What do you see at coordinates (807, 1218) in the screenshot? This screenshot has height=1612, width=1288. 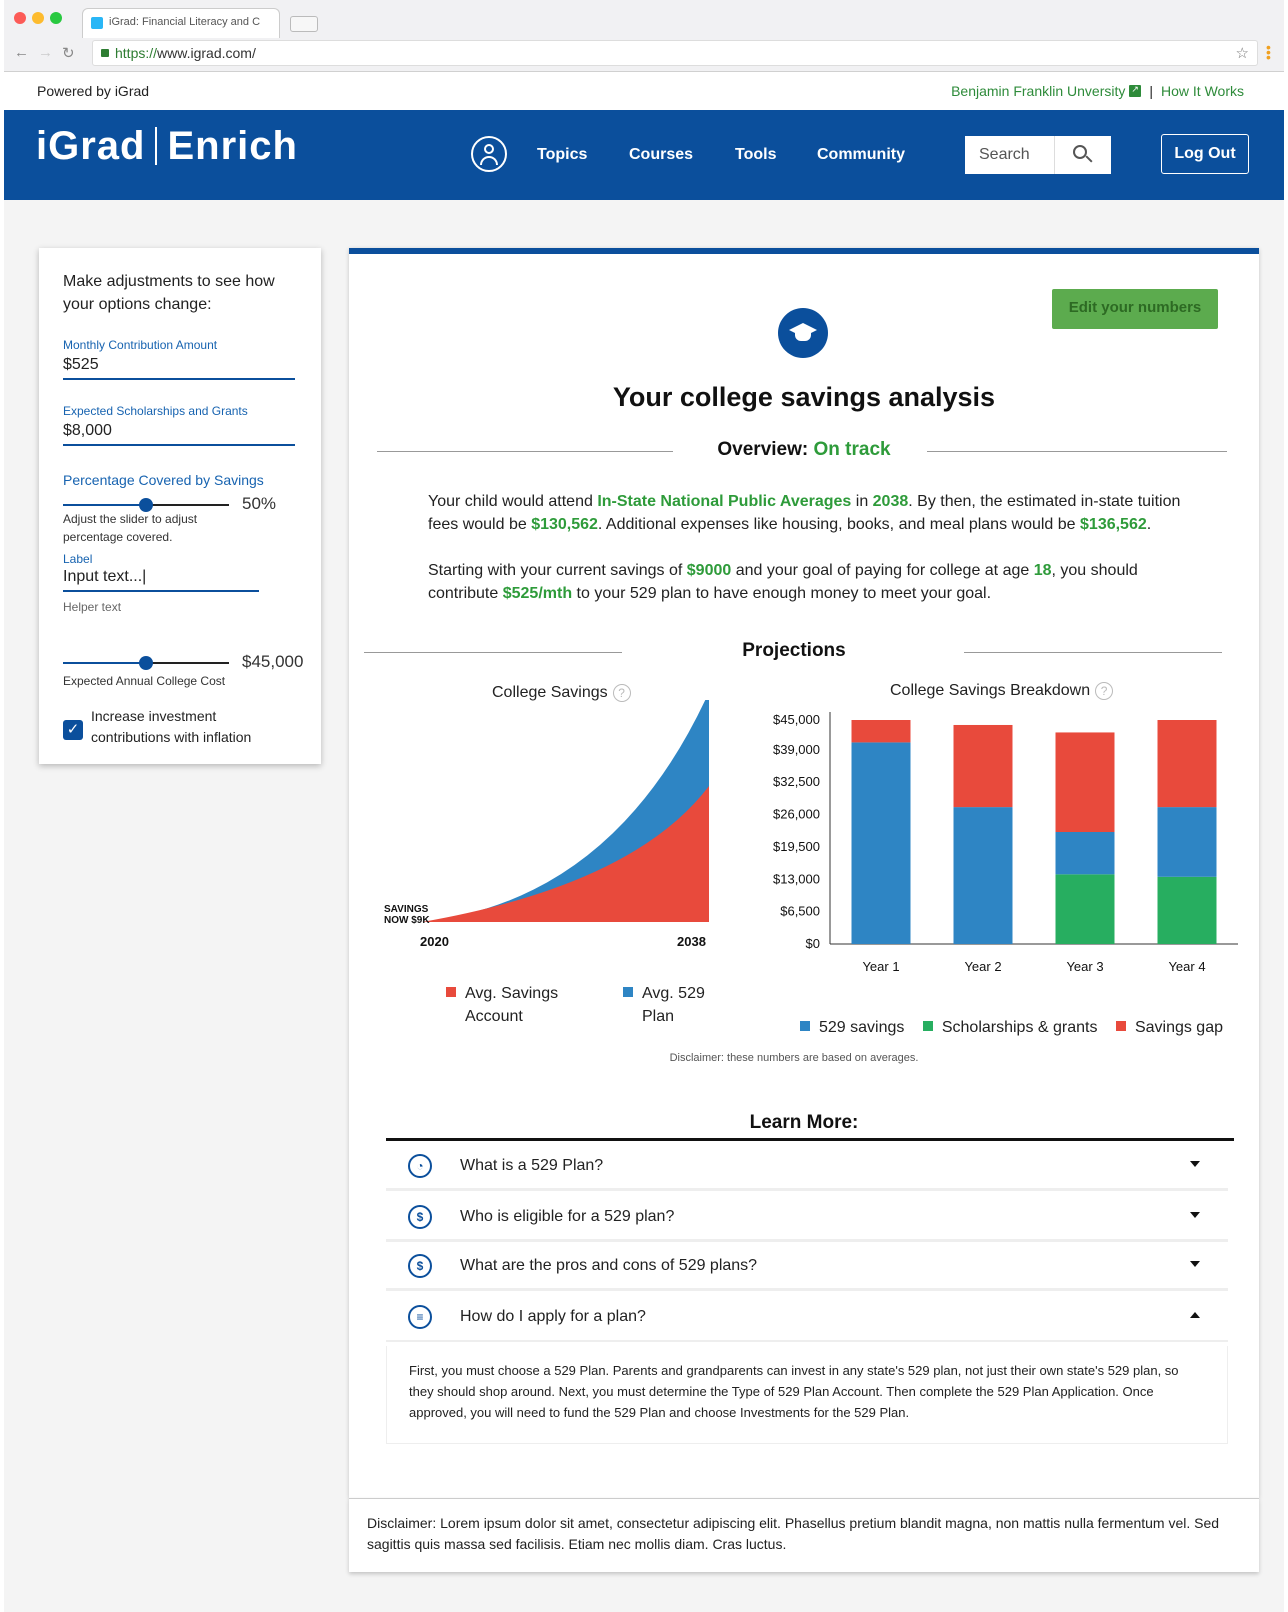 I see `faq-item: $ Who is eligible for a 529 plan?` at bounding box center [807, 1218].